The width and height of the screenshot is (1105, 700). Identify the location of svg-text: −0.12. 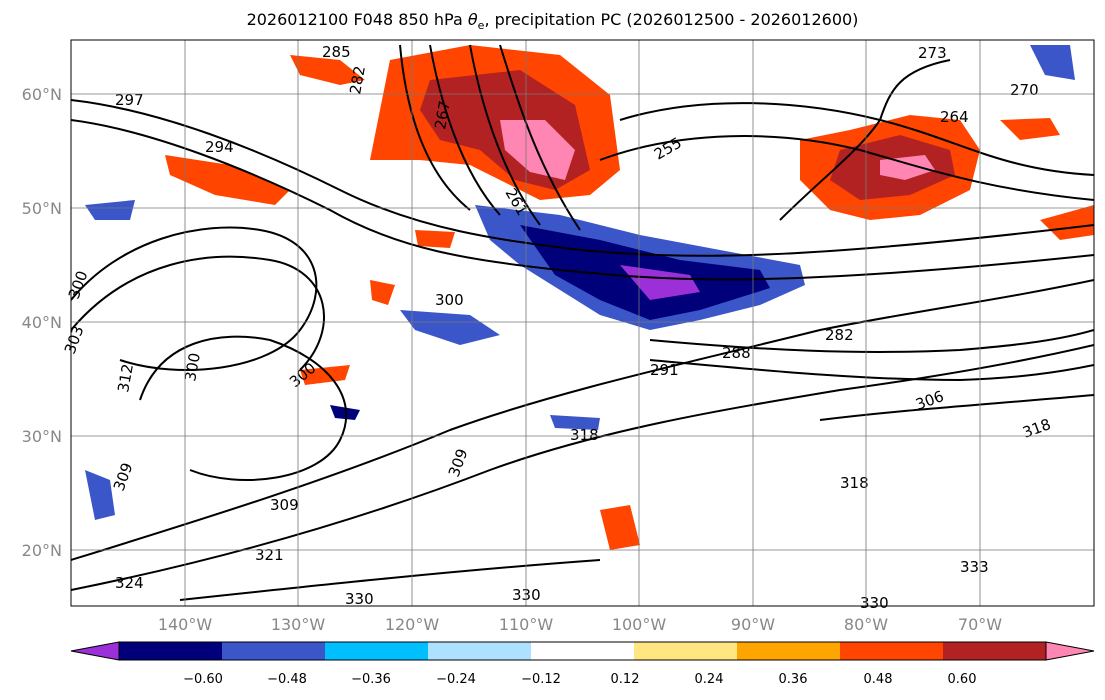
(541, 679).